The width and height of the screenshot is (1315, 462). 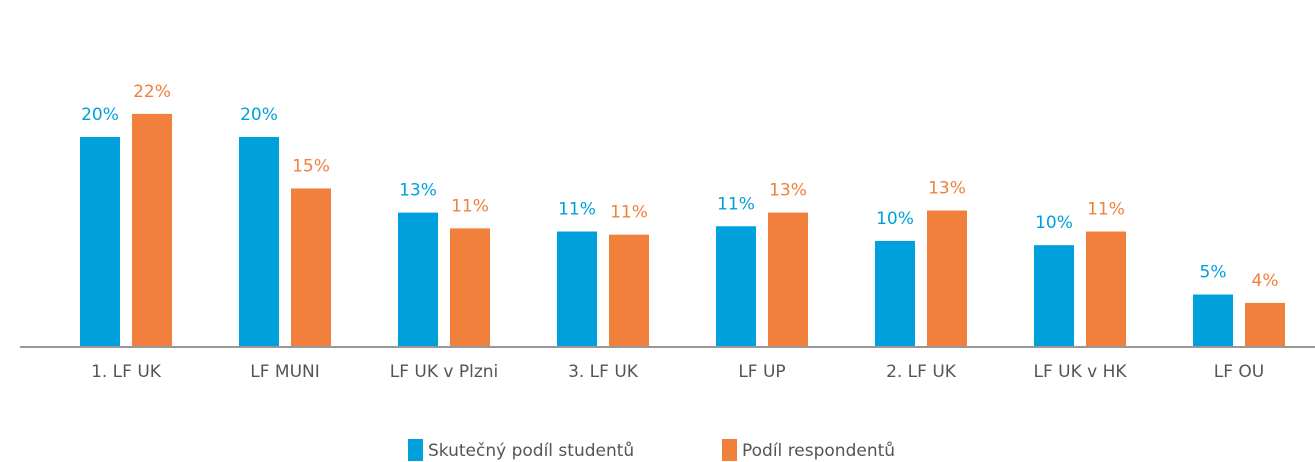 I want to click on data-label: 5%, so click(x=1213, y=273).